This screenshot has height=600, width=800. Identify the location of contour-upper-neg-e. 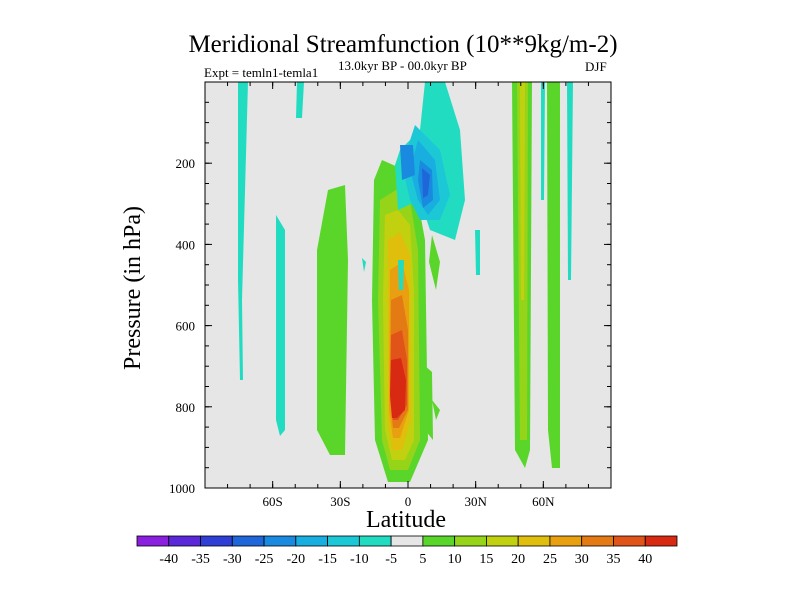
(426, 183).